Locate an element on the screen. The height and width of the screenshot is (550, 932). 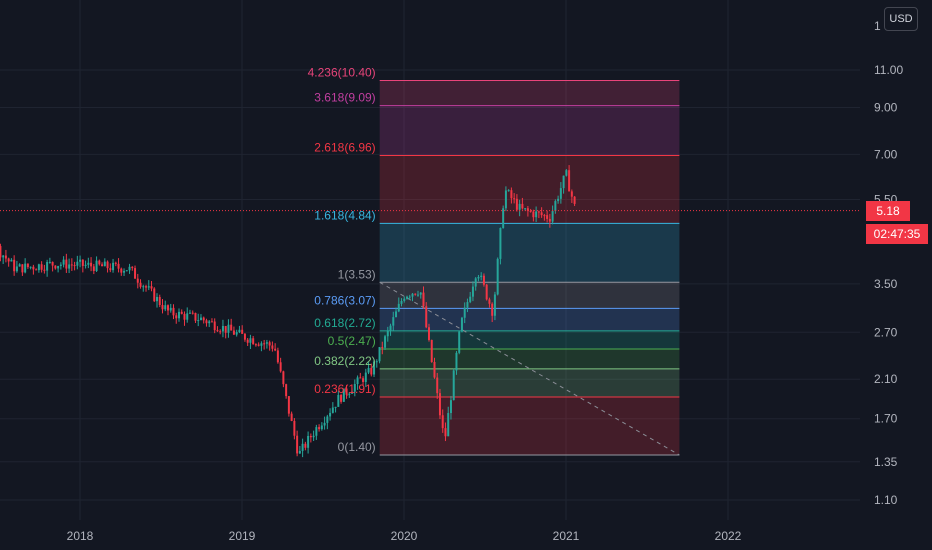
fib-level-label: 2.618(6.96) is located at coordinates (344, 147).